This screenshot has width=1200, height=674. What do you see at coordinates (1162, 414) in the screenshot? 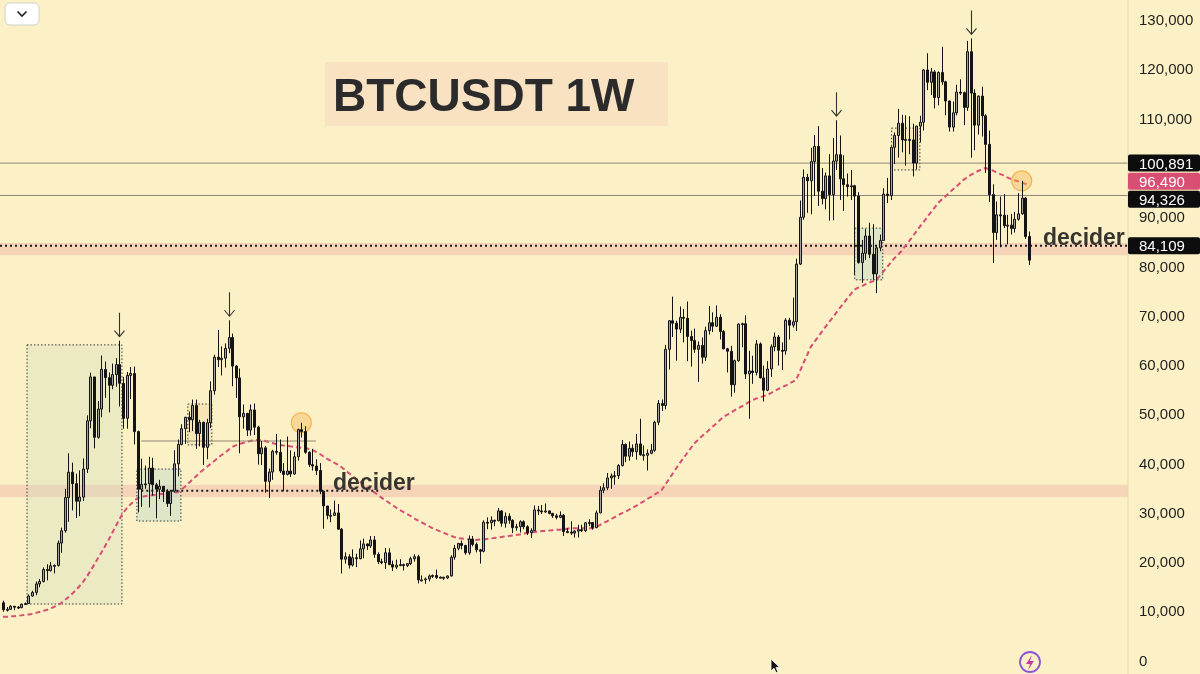
I see `y-tick-label: 50,000` at bounding box center [1162, 414].